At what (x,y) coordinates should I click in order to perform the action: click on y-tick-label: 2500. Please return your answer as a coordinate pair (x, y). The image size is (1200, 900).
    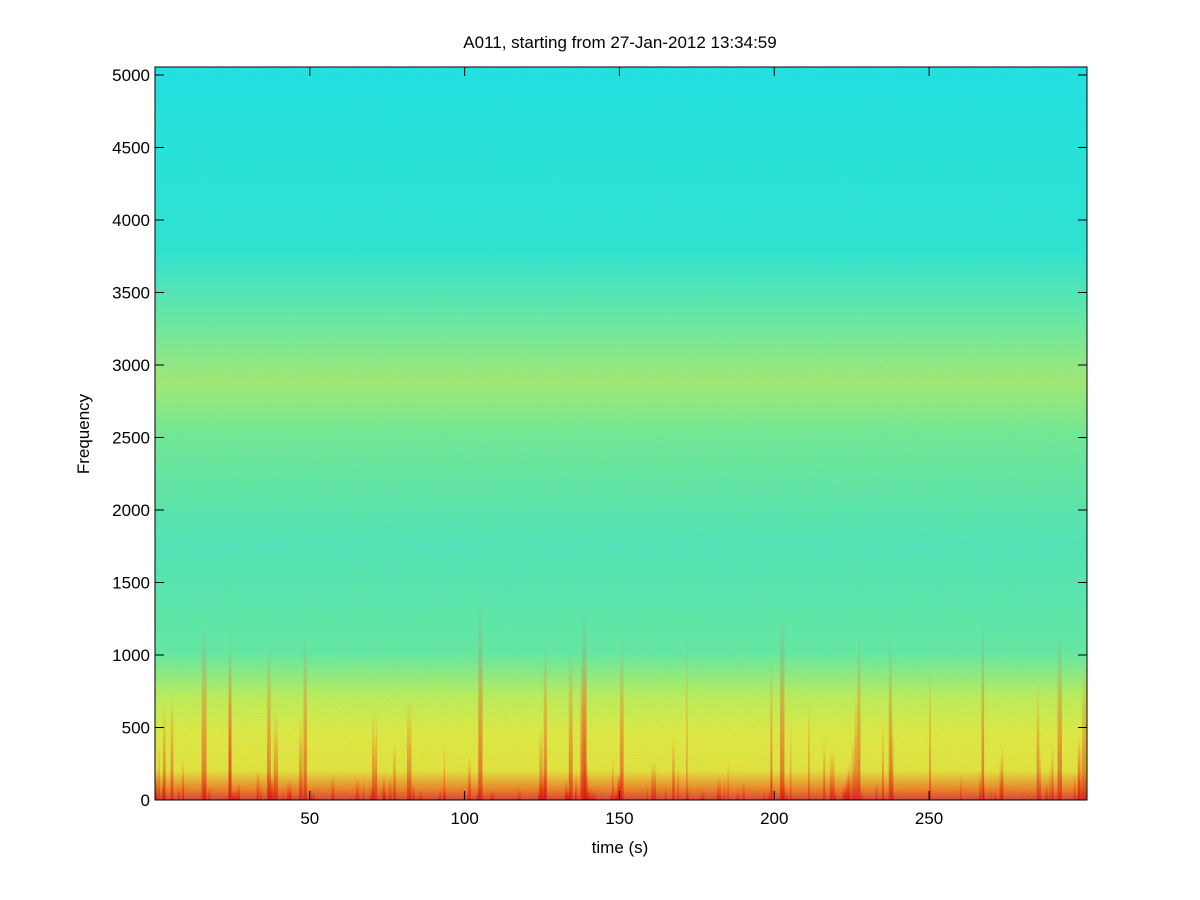
    Looking at the image, I should click on (131, 437).